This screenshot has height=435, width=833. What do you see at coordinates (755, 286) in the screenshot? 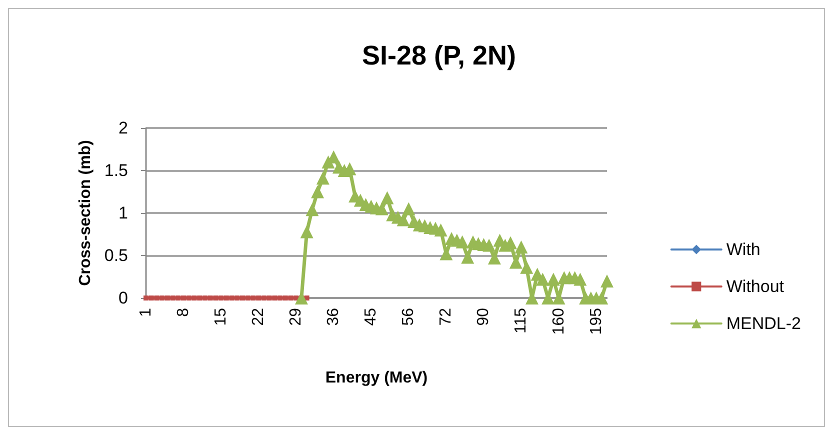
I see `legend-label: Without` at bounding box center [755, 286].